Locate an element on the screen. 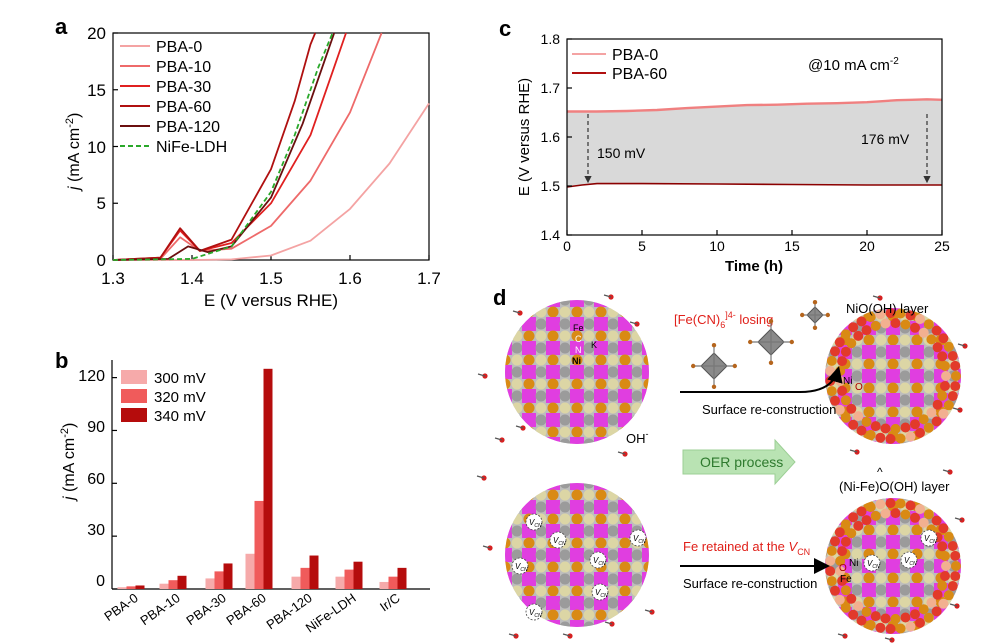 The image size is (985, 644). b-bar-pba-120-320mv is located at coordinates (305, 578).